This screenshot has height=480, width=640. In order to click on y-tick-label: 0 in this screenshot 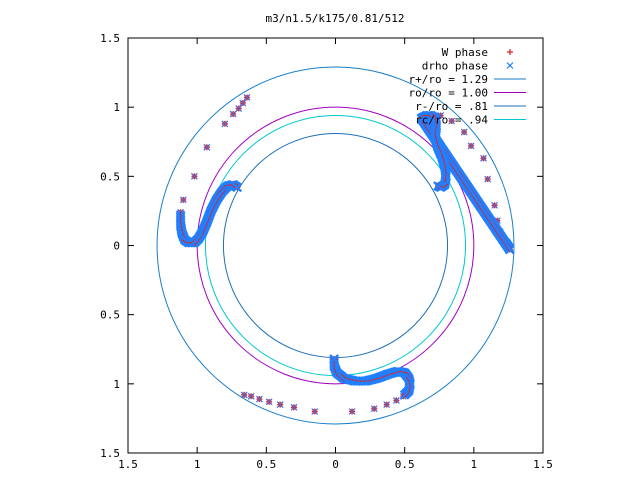, I will do `click(116, 246)`.